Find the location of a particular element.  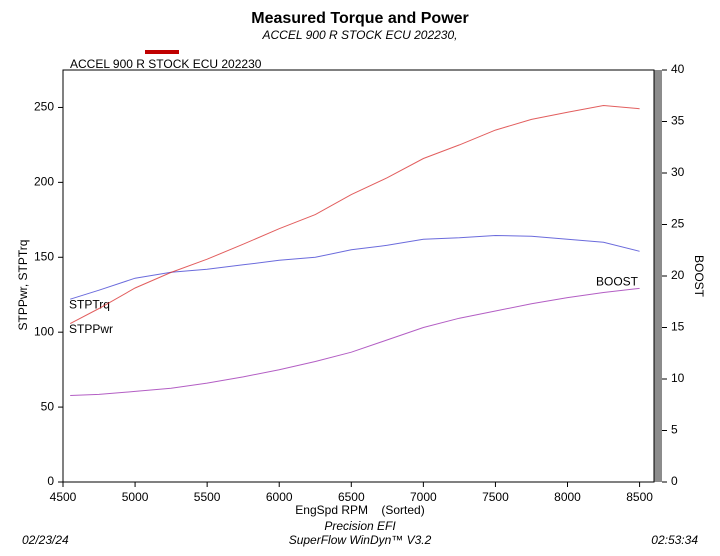

y2-tick-label: 20 is located at coordinates (678, 275).